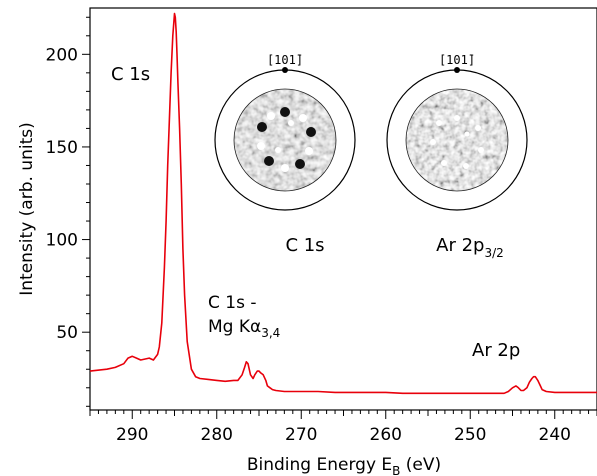 The height and width of the screenshot is (476, 597). I want to click on c1s-pattern-image, so click(285, 140).